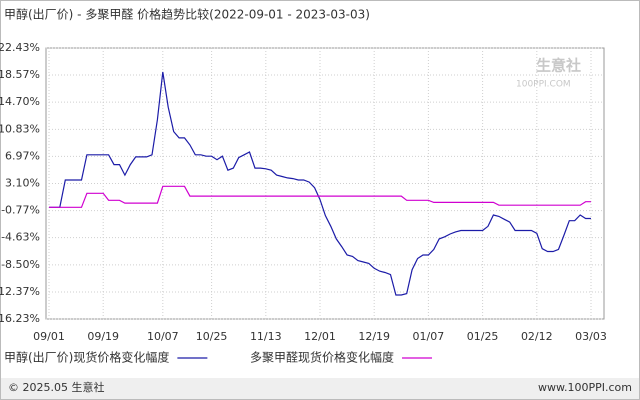  I want to click on y-tick-label: 14.70%, so click(20, 101).